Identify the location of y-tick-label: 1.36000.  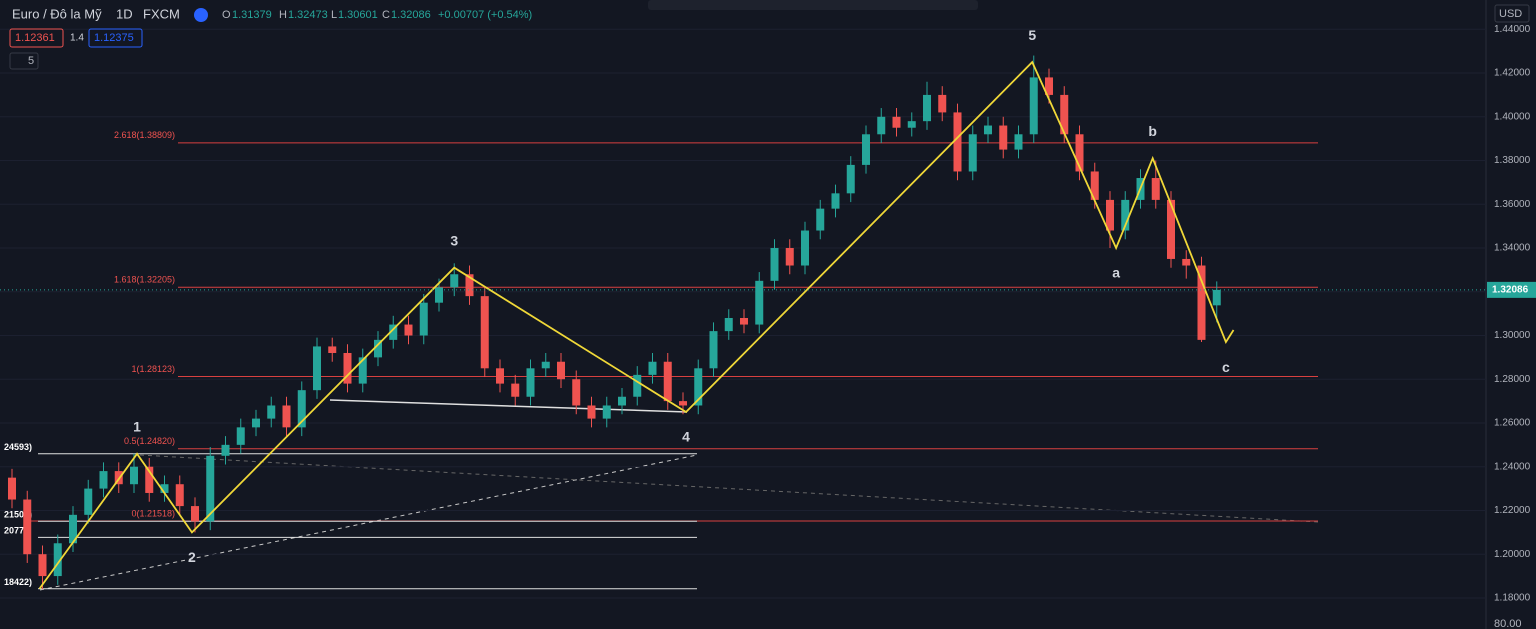
(1512, 204).